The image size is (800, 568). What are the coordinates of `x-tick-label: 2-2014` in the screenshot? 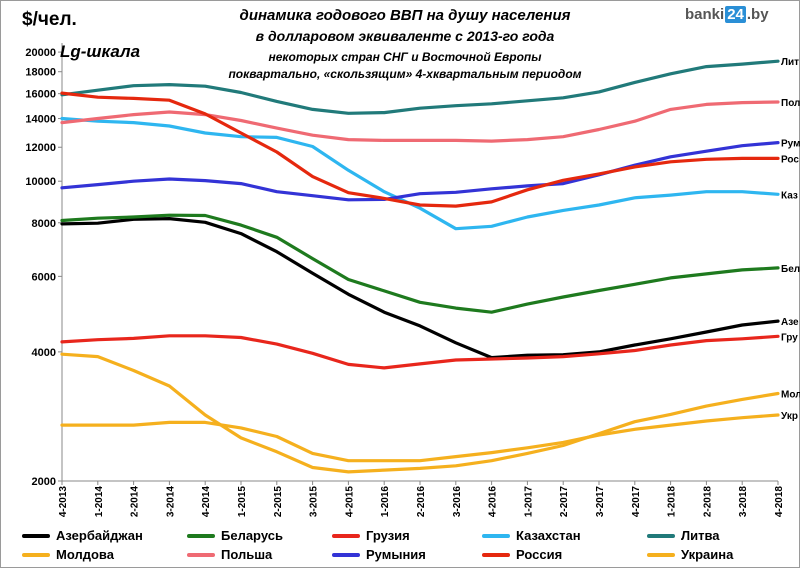 It's located at (135, 502).